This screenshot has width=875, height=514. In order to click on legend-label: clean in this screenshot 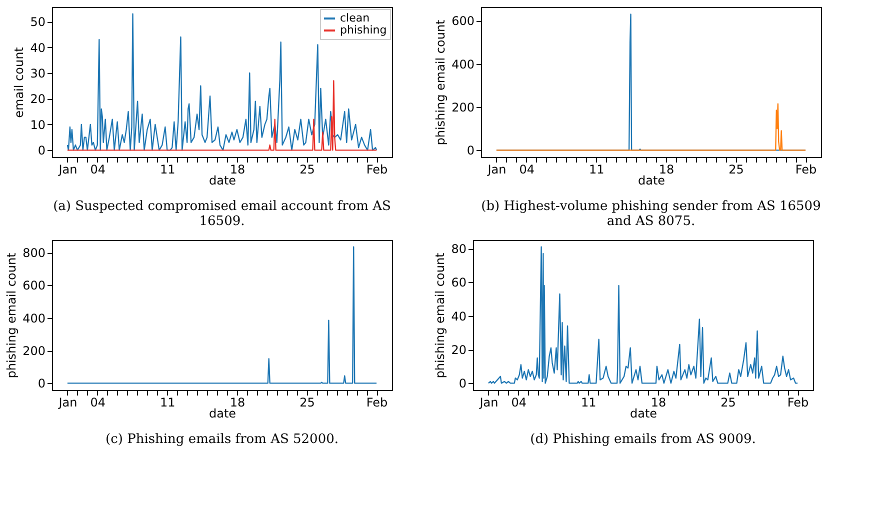, I will do `click(355, 18)`.